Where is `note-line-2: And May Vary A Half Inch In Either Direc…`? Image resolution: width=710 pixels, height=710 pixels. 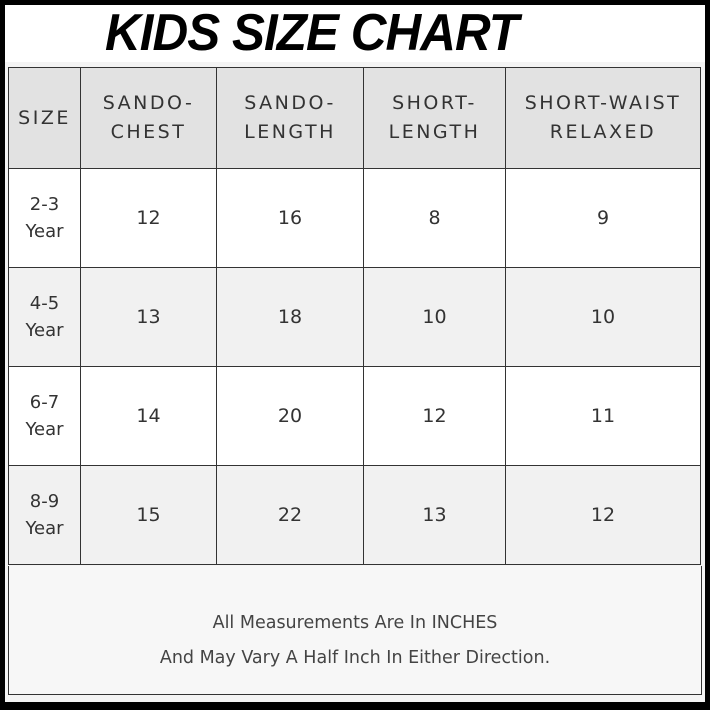
note-line-2: And May Vary A Half Inch In Either Direc… is located at coordinates (355, 658).